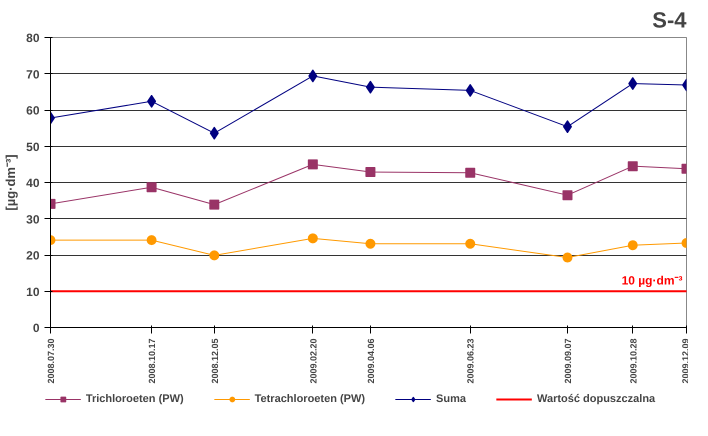 The image size is (708, 436). I want to click on legend-label: Tetrachloroeten (PW), so click(310, 399).